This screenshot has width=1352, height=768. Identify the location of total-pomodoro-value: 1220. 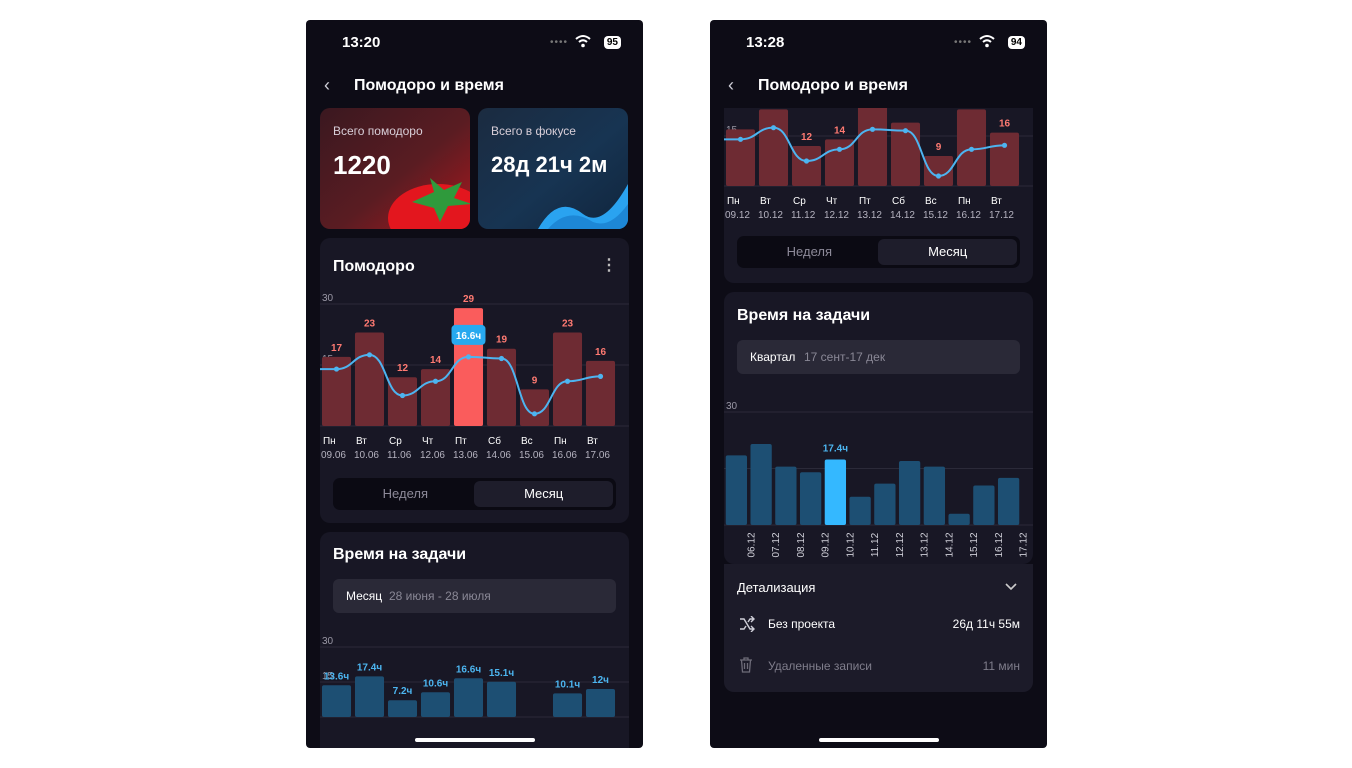
(362, 165).